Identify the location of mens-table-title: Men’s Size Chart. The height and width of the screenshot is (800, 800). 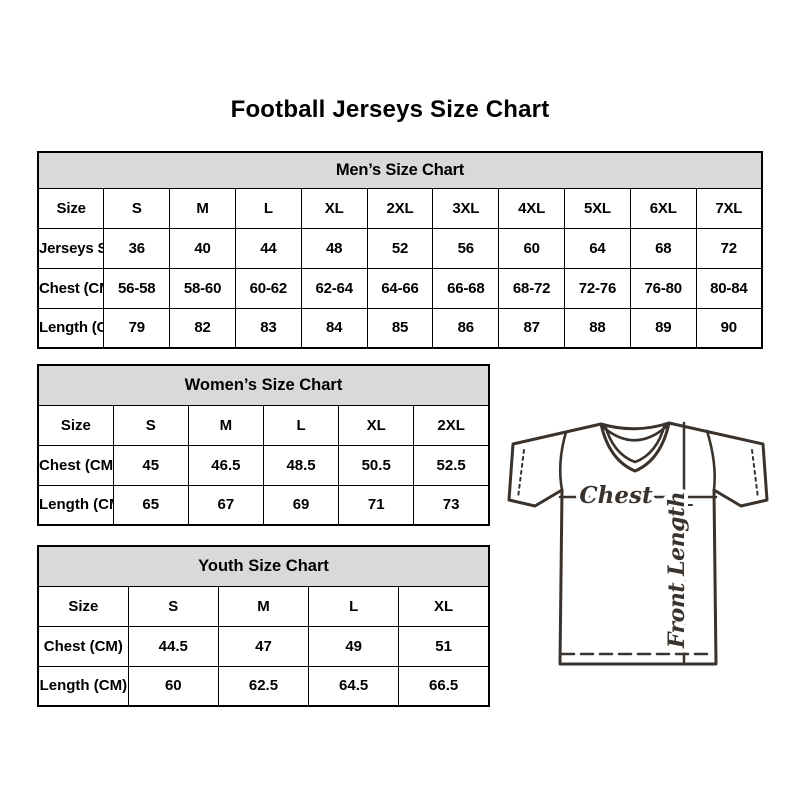
(400, 170).